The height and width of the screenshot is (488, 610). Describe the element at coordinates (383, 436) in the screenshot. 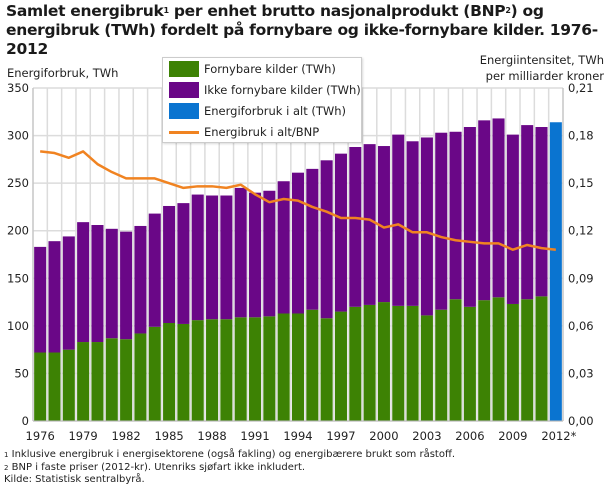

I see `x-tick-label: 2000` at that location.